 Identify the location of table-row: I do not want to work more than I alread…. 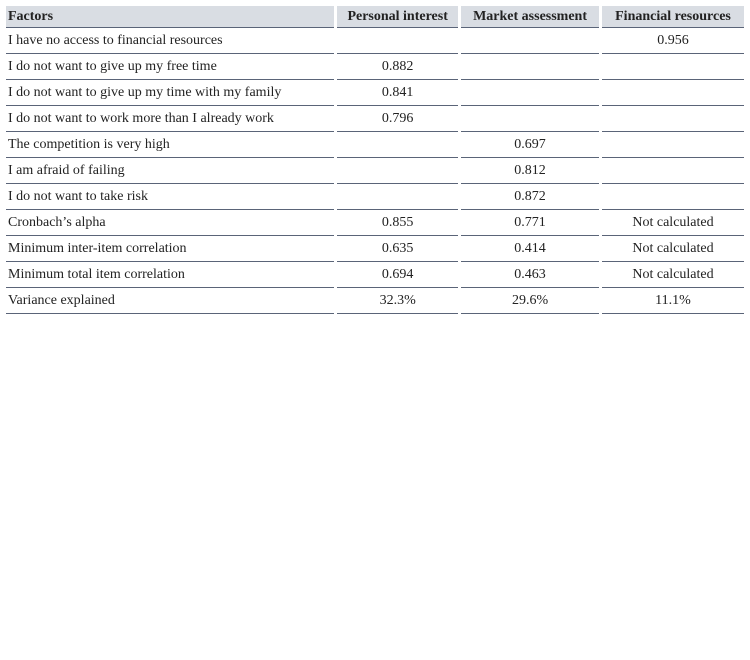
(375, 119).